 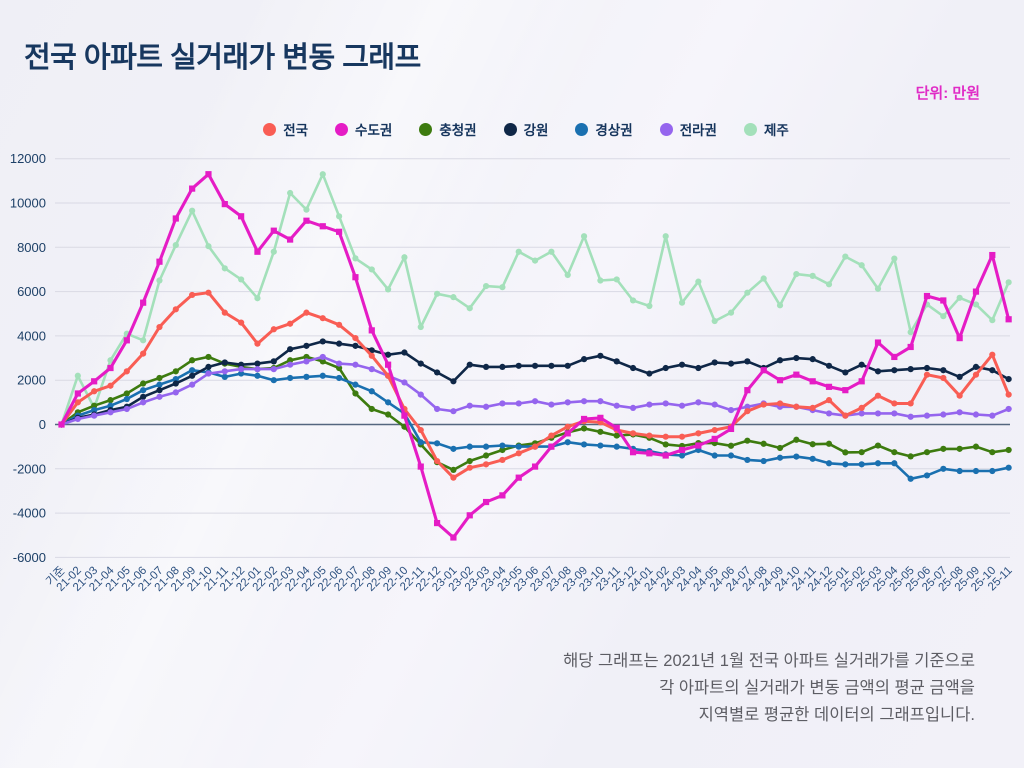 What do you see at coordinates (766, 129) in the screenshot?
I see `legend-item-제주: 제주` at bounding box center [766, 129].